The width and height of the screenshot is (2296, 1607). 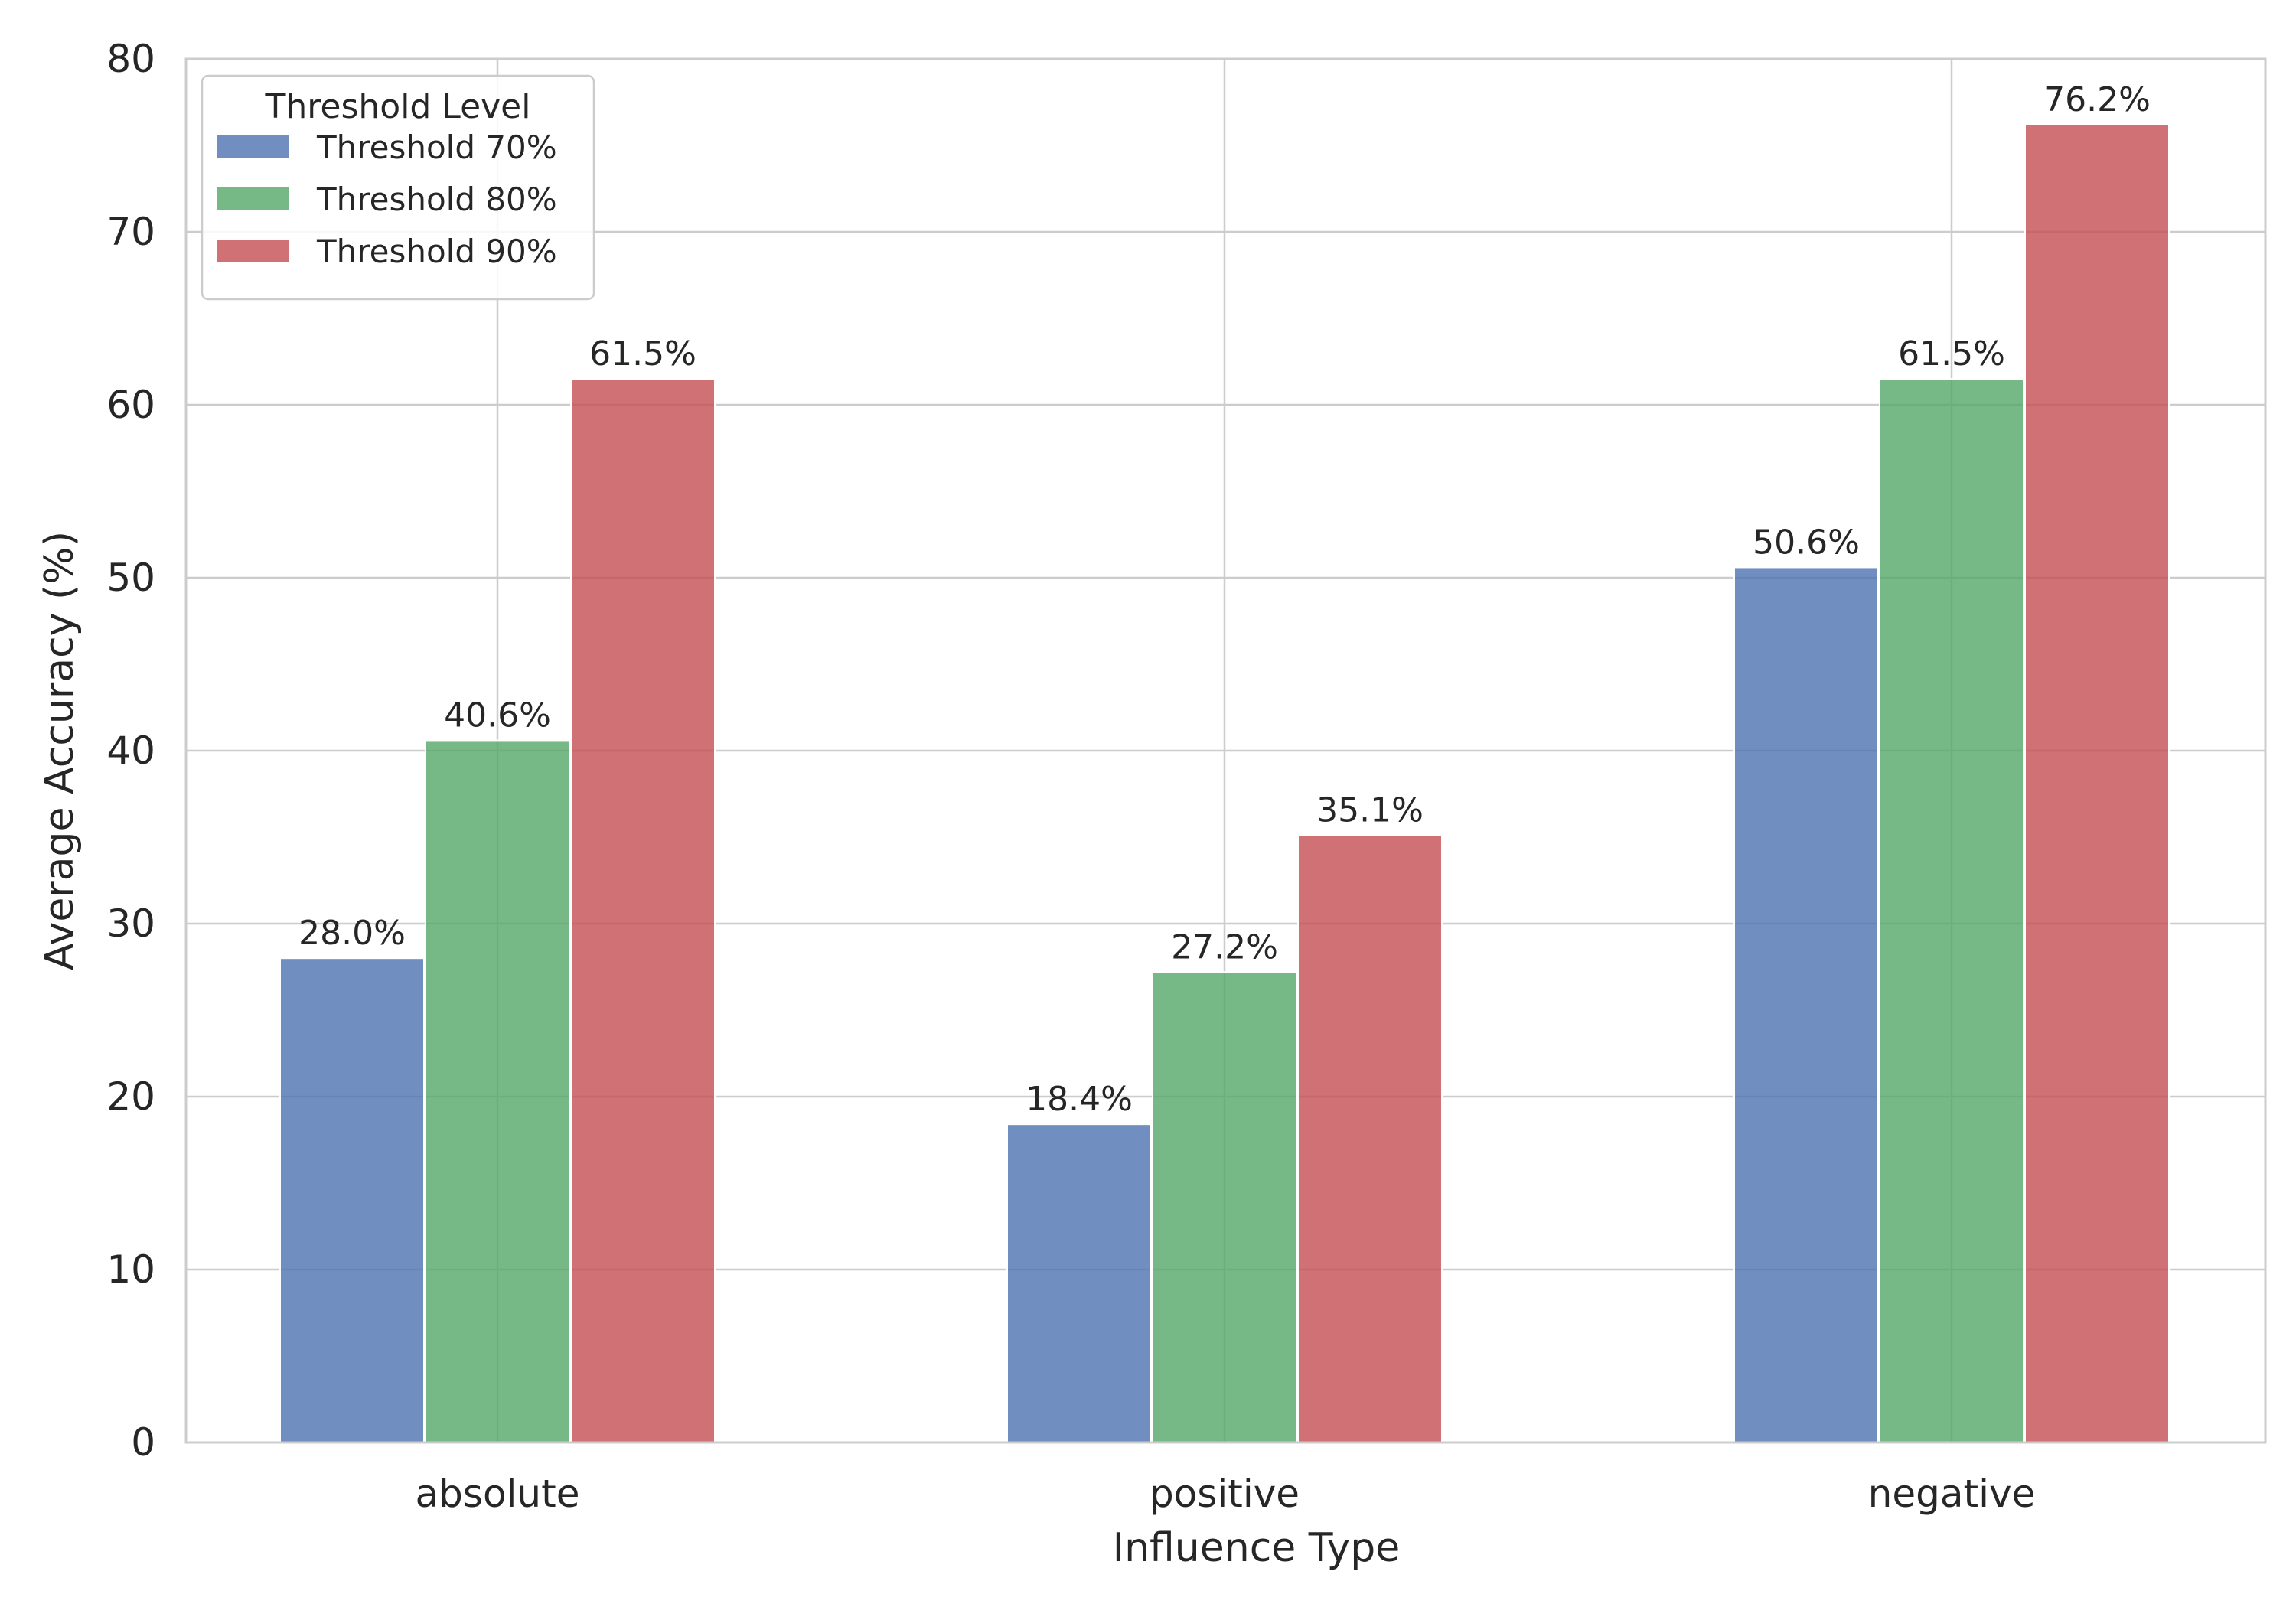 I want to click on legend-label: Threshold 80%, so click(x=436, y=200).